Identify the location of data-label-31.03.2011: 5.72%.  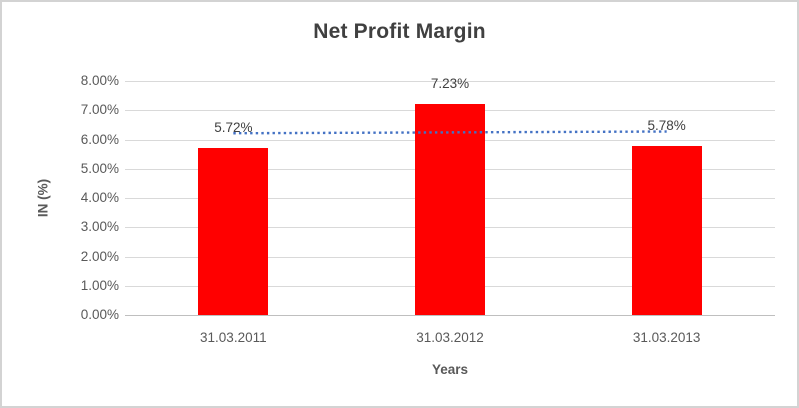
(233, 127).